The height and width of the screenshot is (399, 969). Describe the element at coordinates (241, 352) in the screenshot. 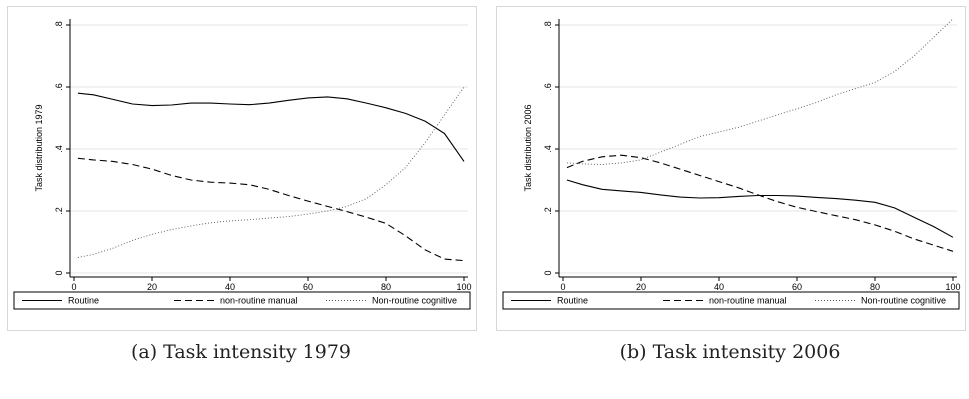

I see `caption-1979: (a) Task intensity 1979` at that location.